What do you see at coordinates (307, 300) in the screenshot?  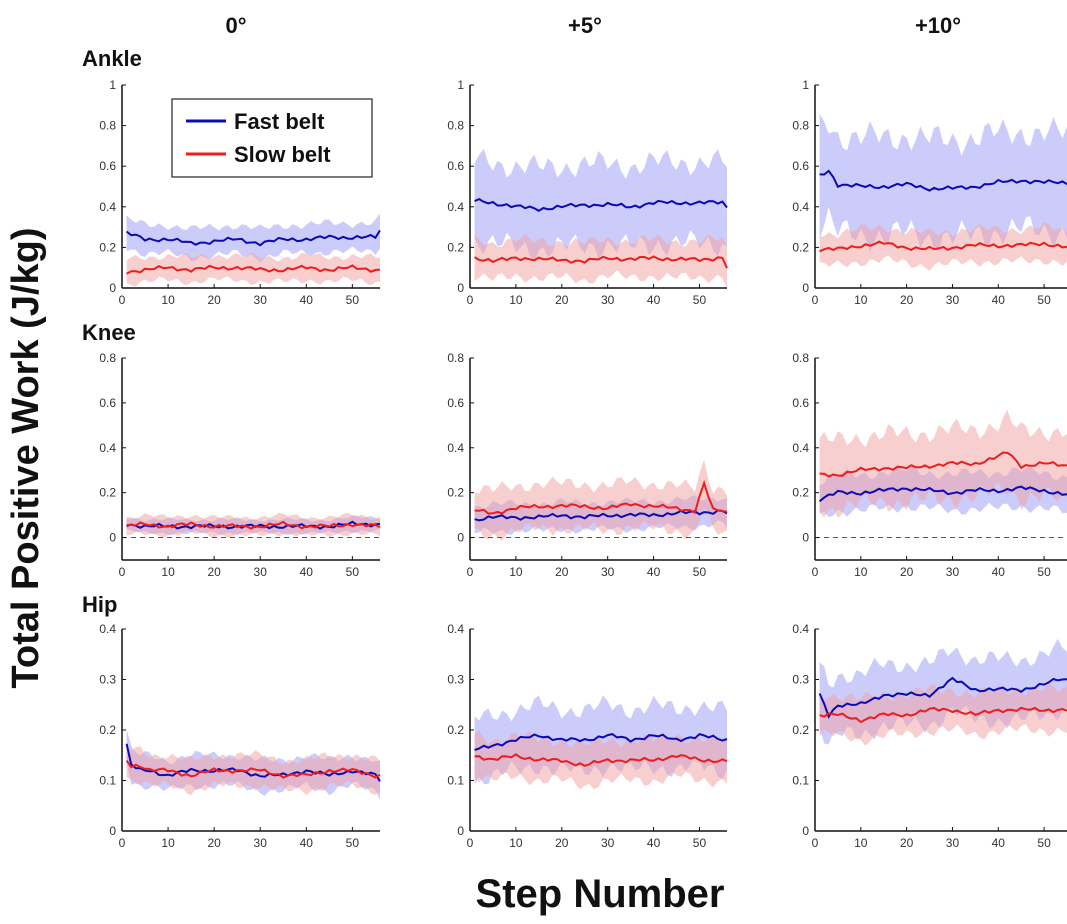 I see `x-tick-label-ankle-0deg: 40` at bounding box center [307, 300].